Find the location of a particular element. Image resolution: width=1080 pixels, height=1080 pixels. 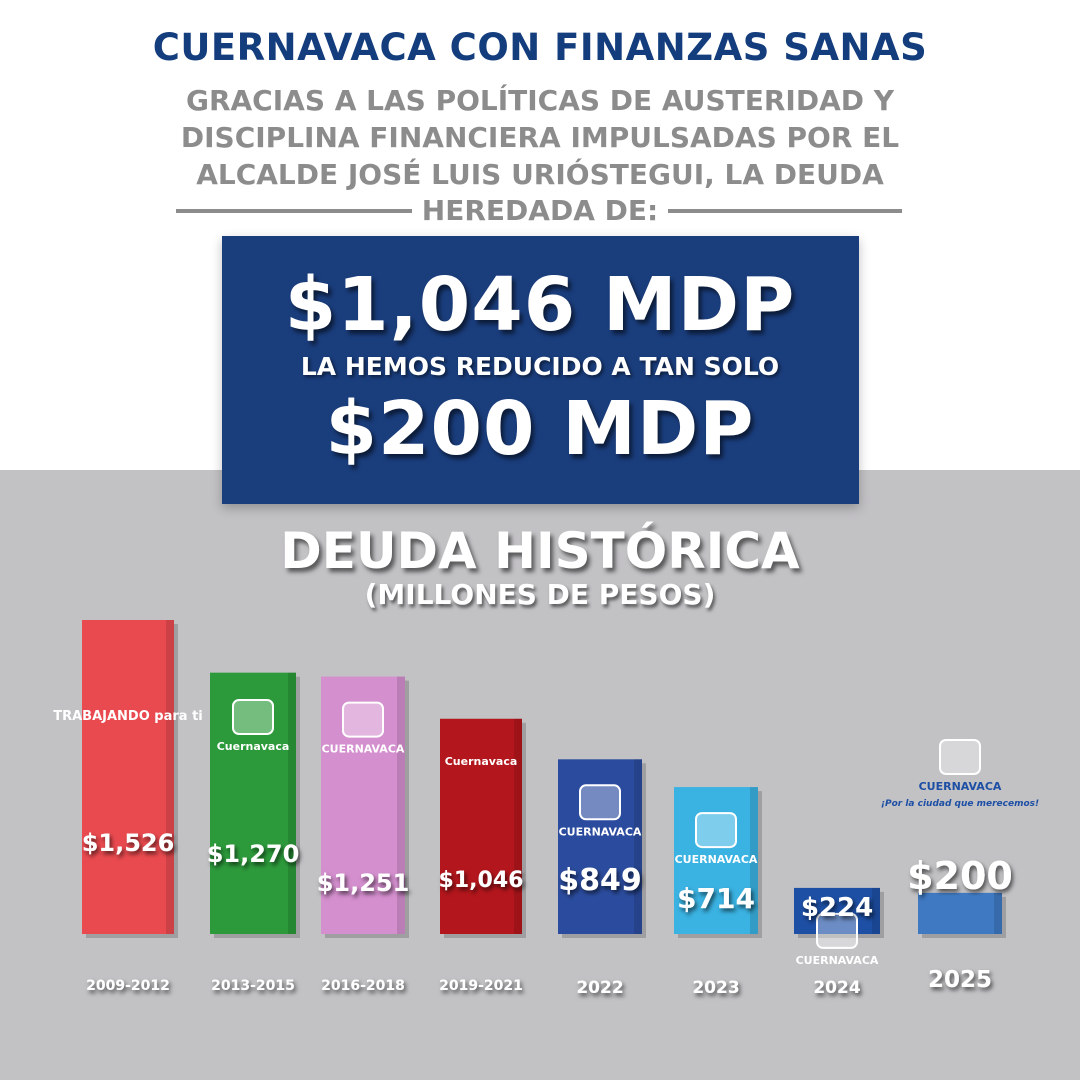

year-label: 2024 is located at coordinates (836, 988).